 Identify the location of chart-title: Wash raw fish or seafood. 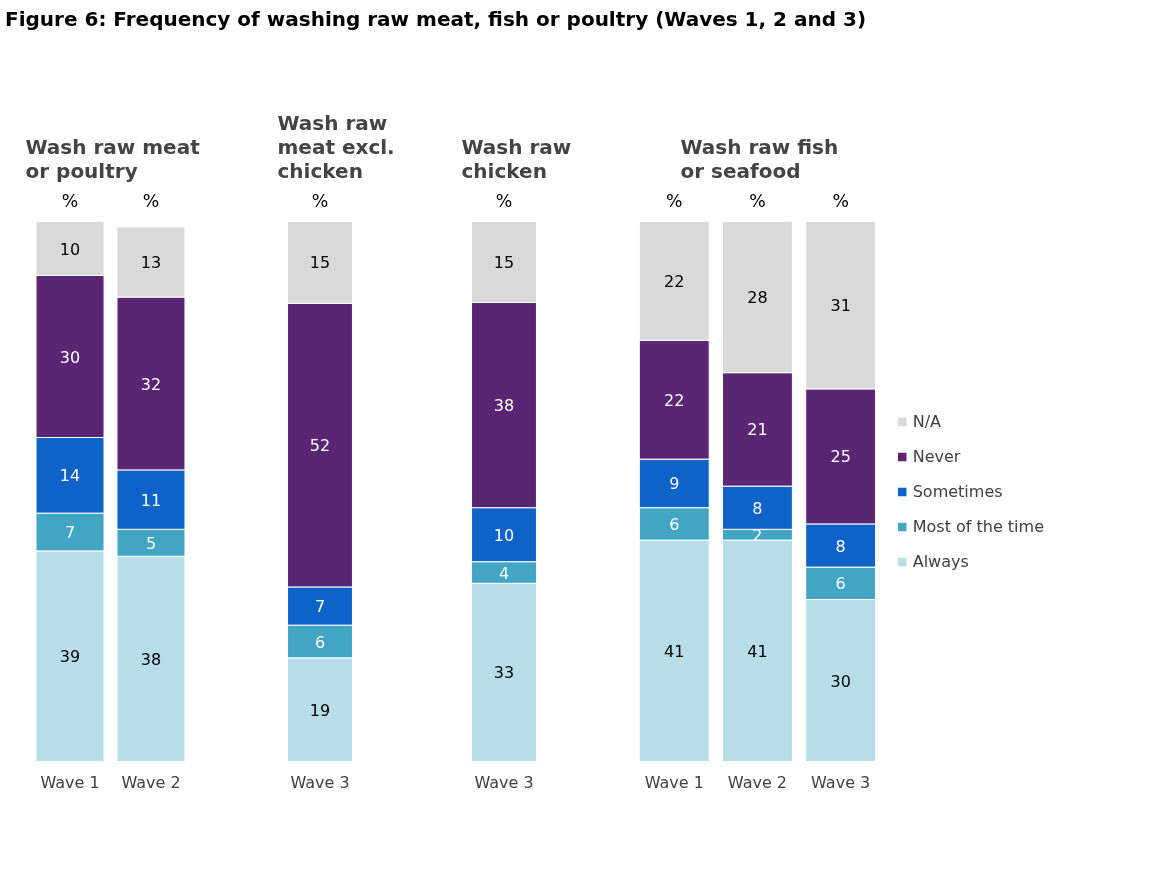
(759, 158).